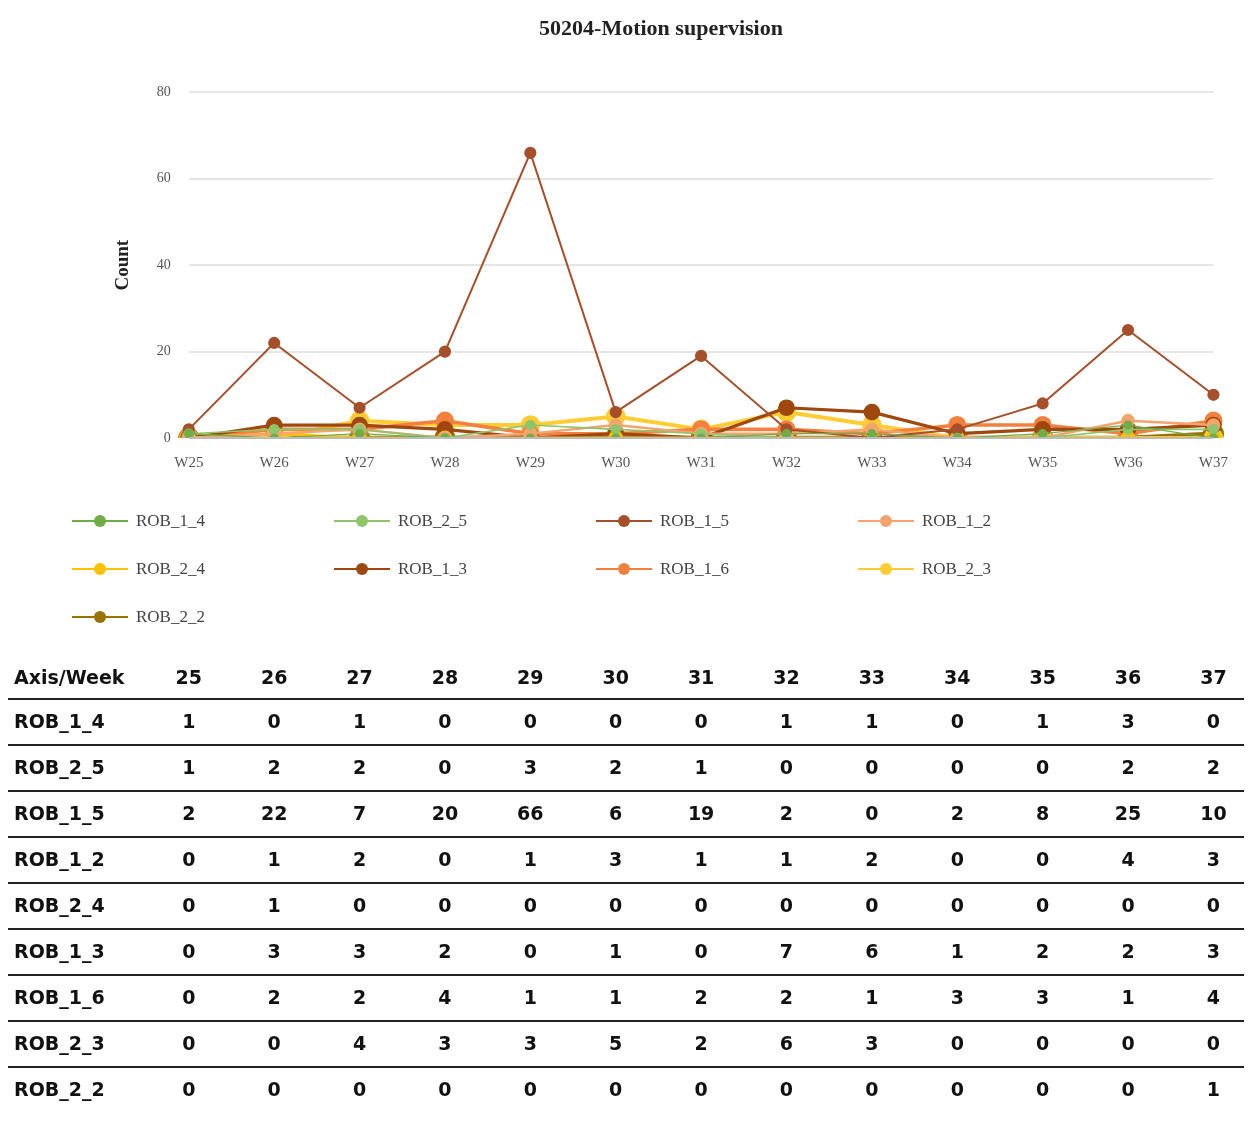 The height and width of the screenshot is (1124, 1252). Describe the element at coordinates (59, 859) in the screenshot. I see `text: ROB_1_2` at that location.